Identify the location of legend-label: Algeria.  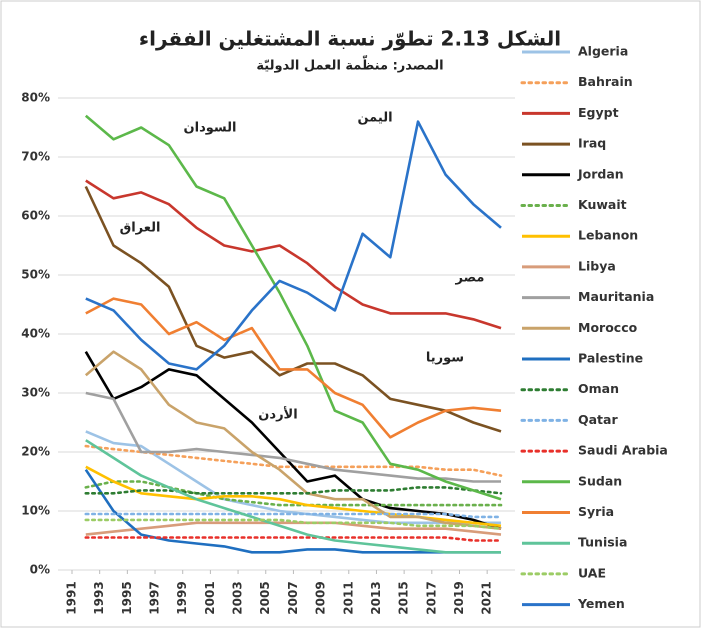
(603, 51).